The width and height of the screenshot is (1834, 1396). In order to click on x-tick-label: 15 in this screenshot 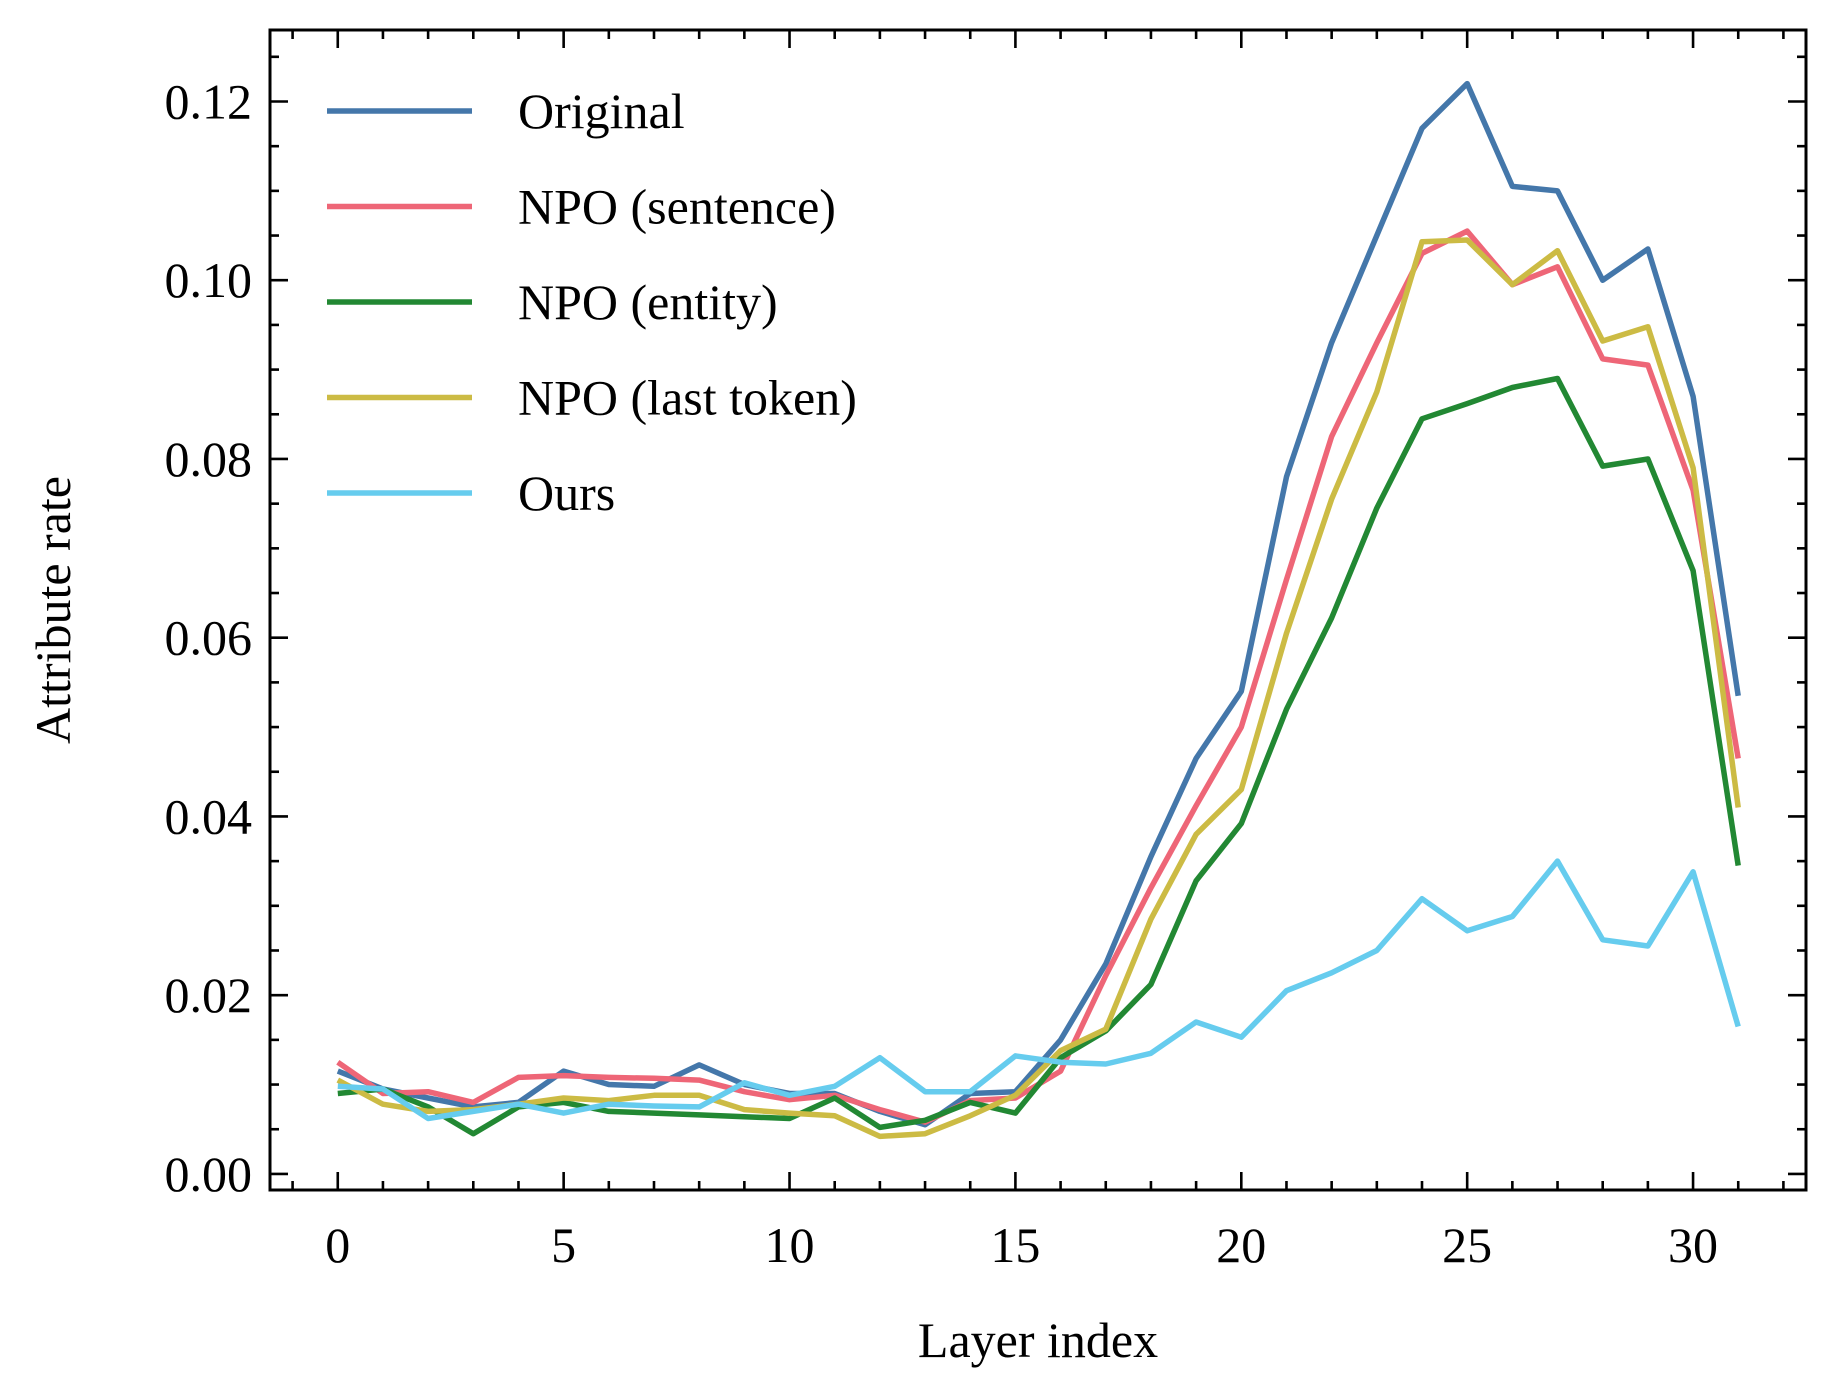, I will do `click(1015, 1245)`.